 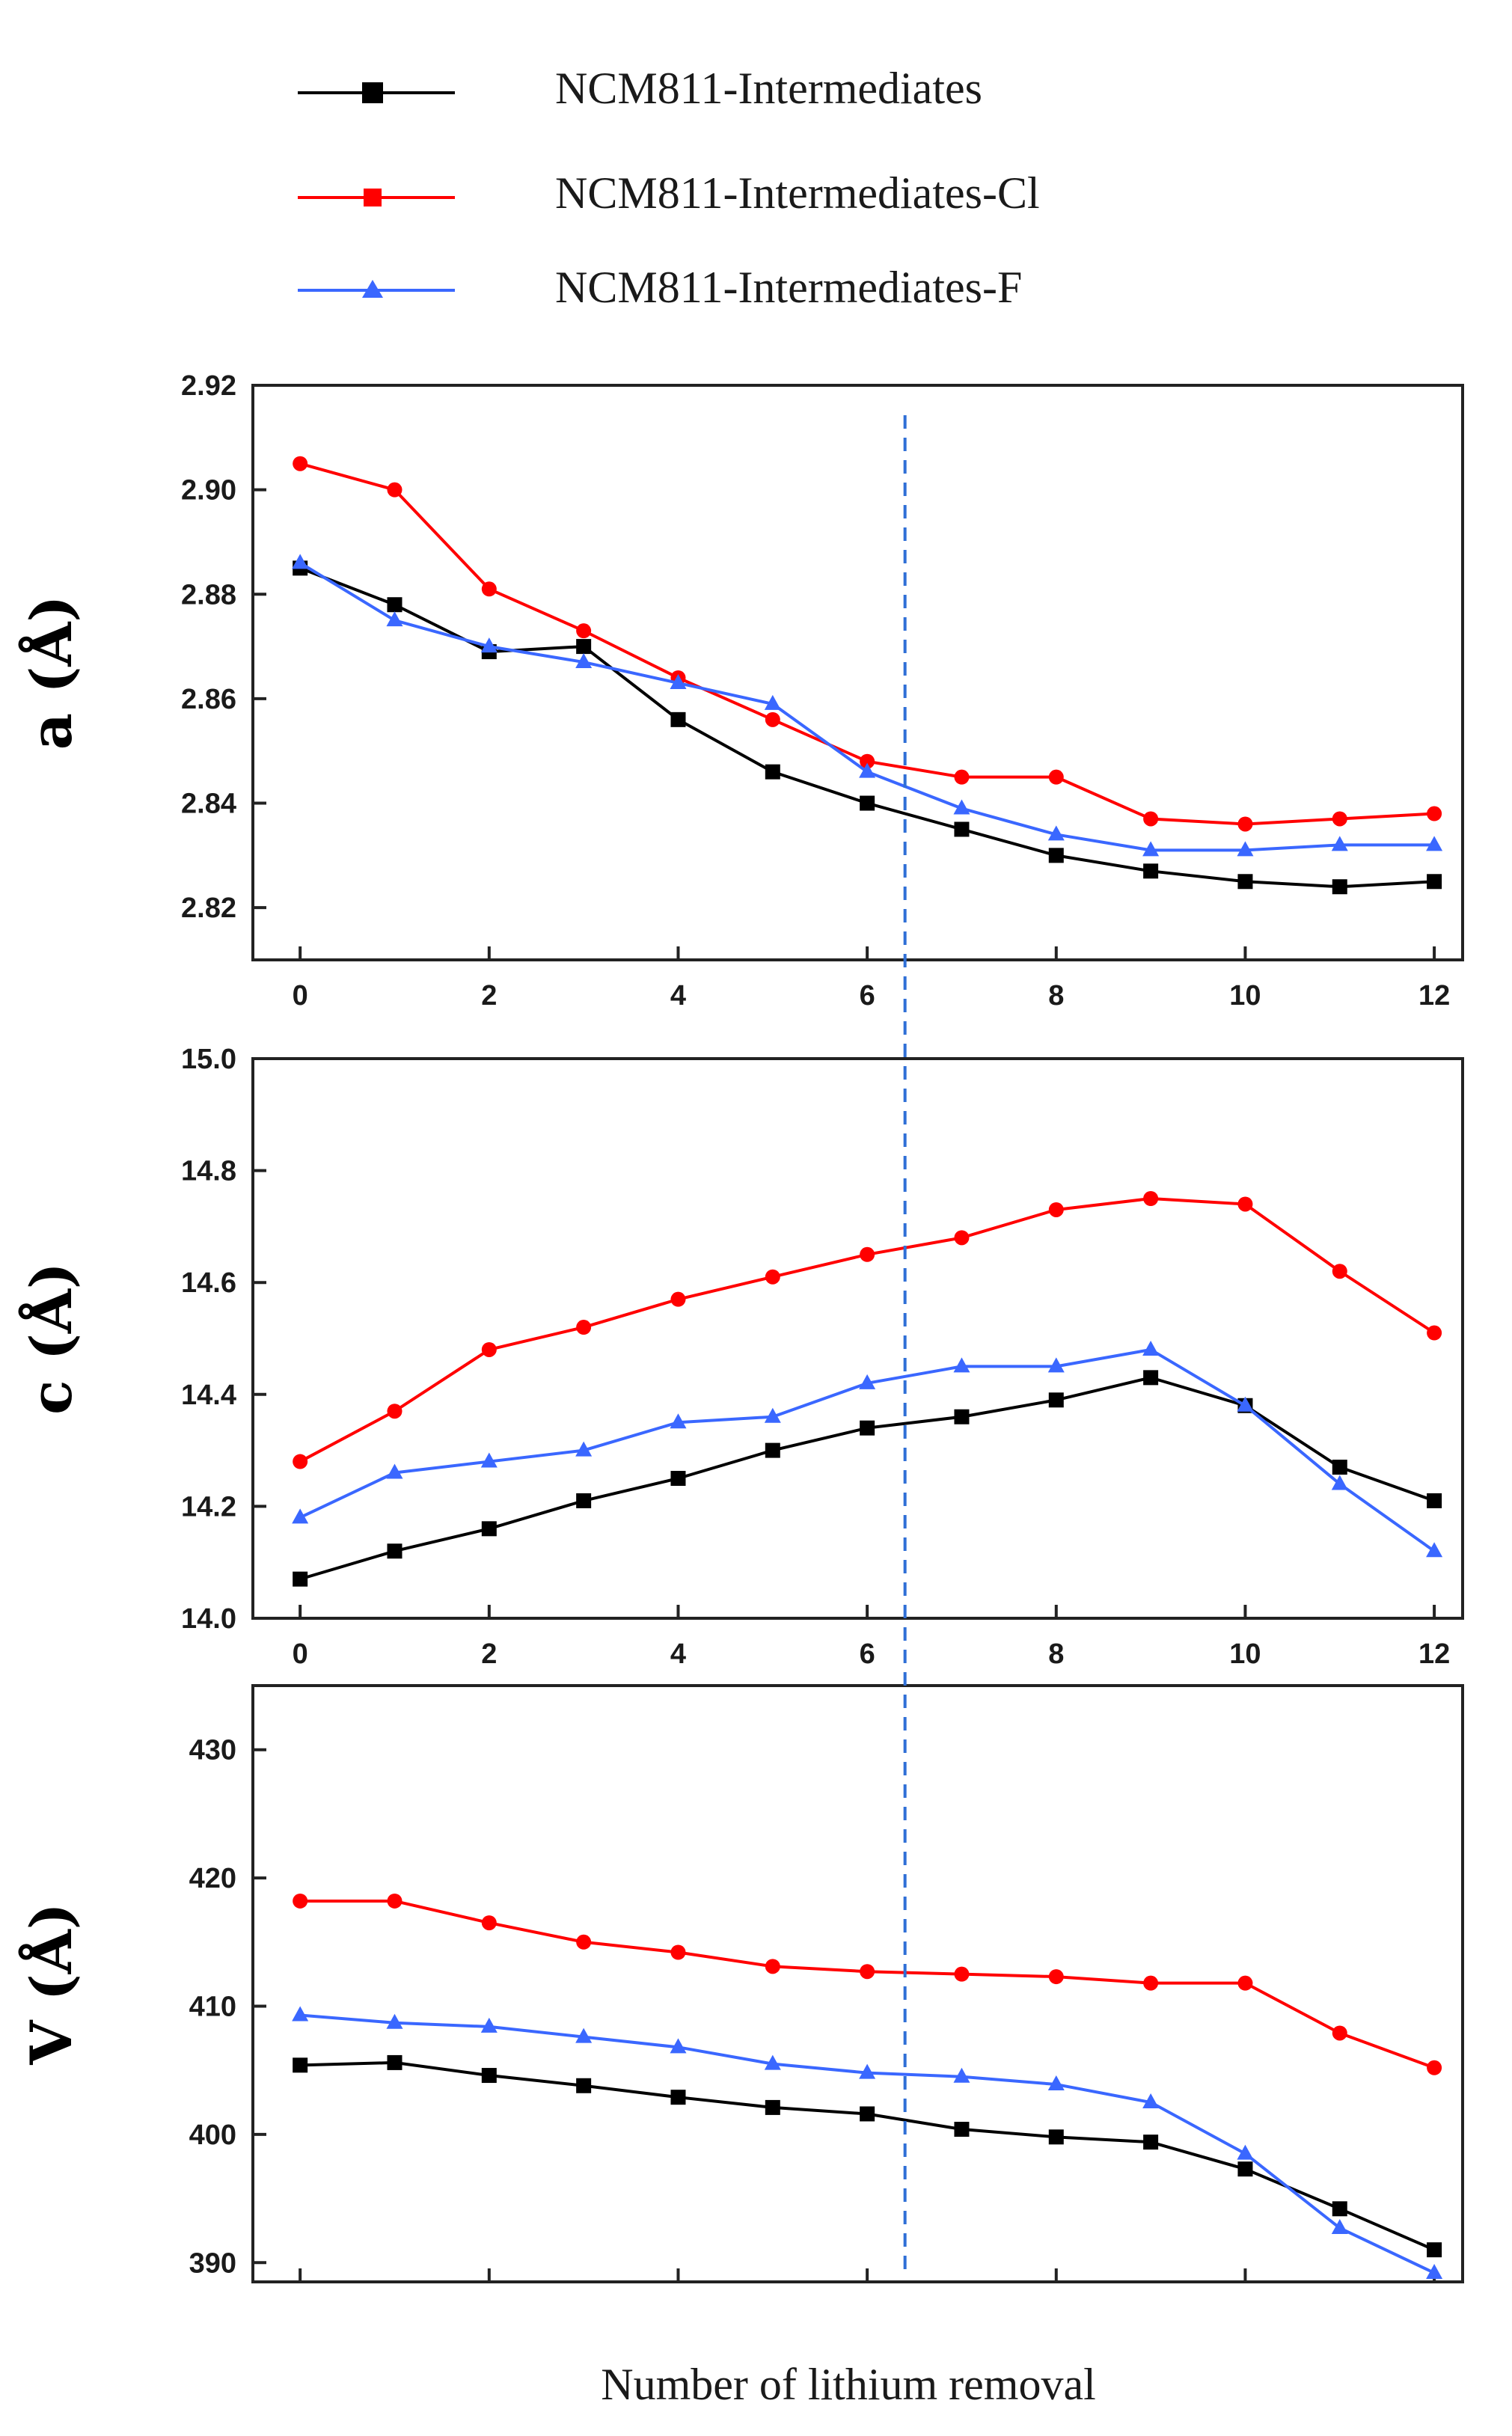 I want to click on y-tick-label: 430, so click(x=212, y=1750).